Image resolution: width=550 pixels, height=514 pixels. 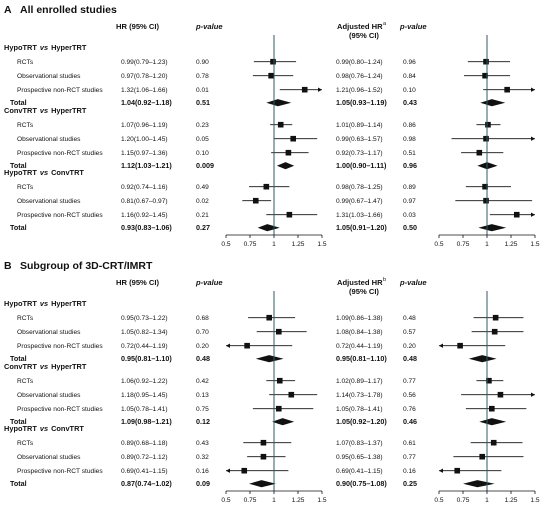 I want to click on group-header: ConvTRT vs HyperTRT, so click(x=45, y=110).